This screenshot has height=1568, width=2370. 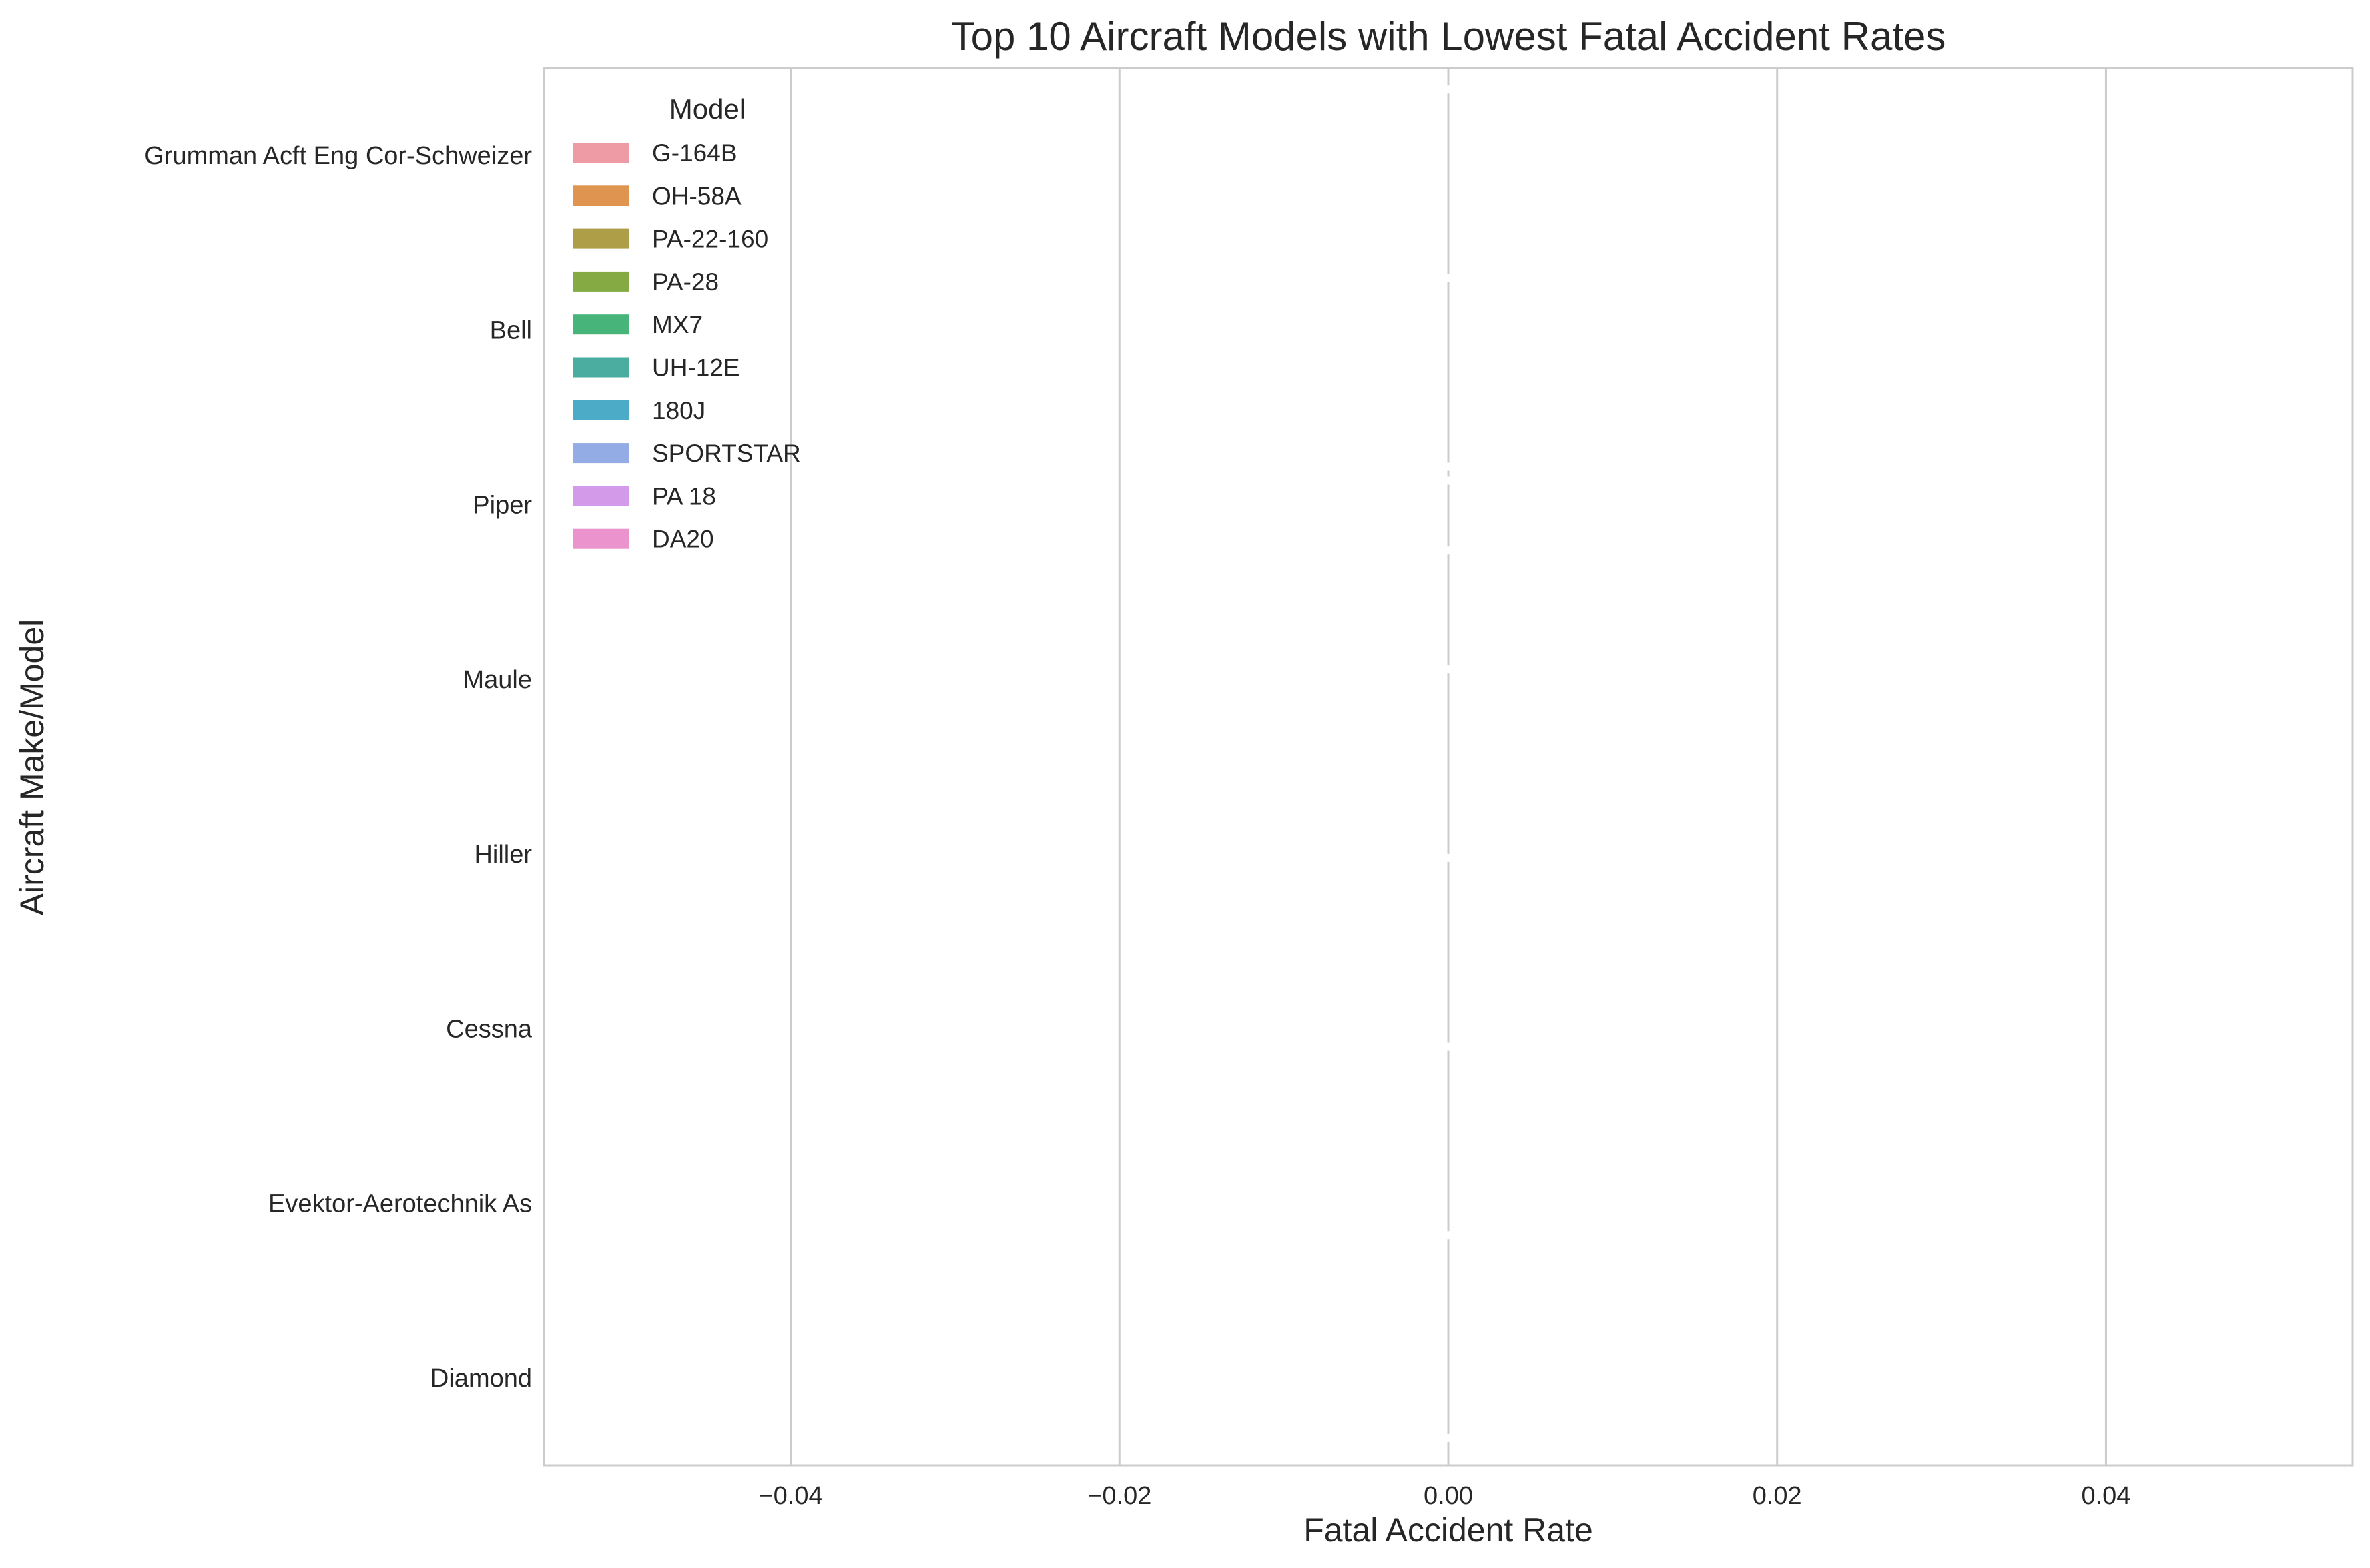 What do you see at coordinates (1777, 1496) in the screenshot?
I see `x-tick-label: 0.02` at bounding box center [1777, 1496].